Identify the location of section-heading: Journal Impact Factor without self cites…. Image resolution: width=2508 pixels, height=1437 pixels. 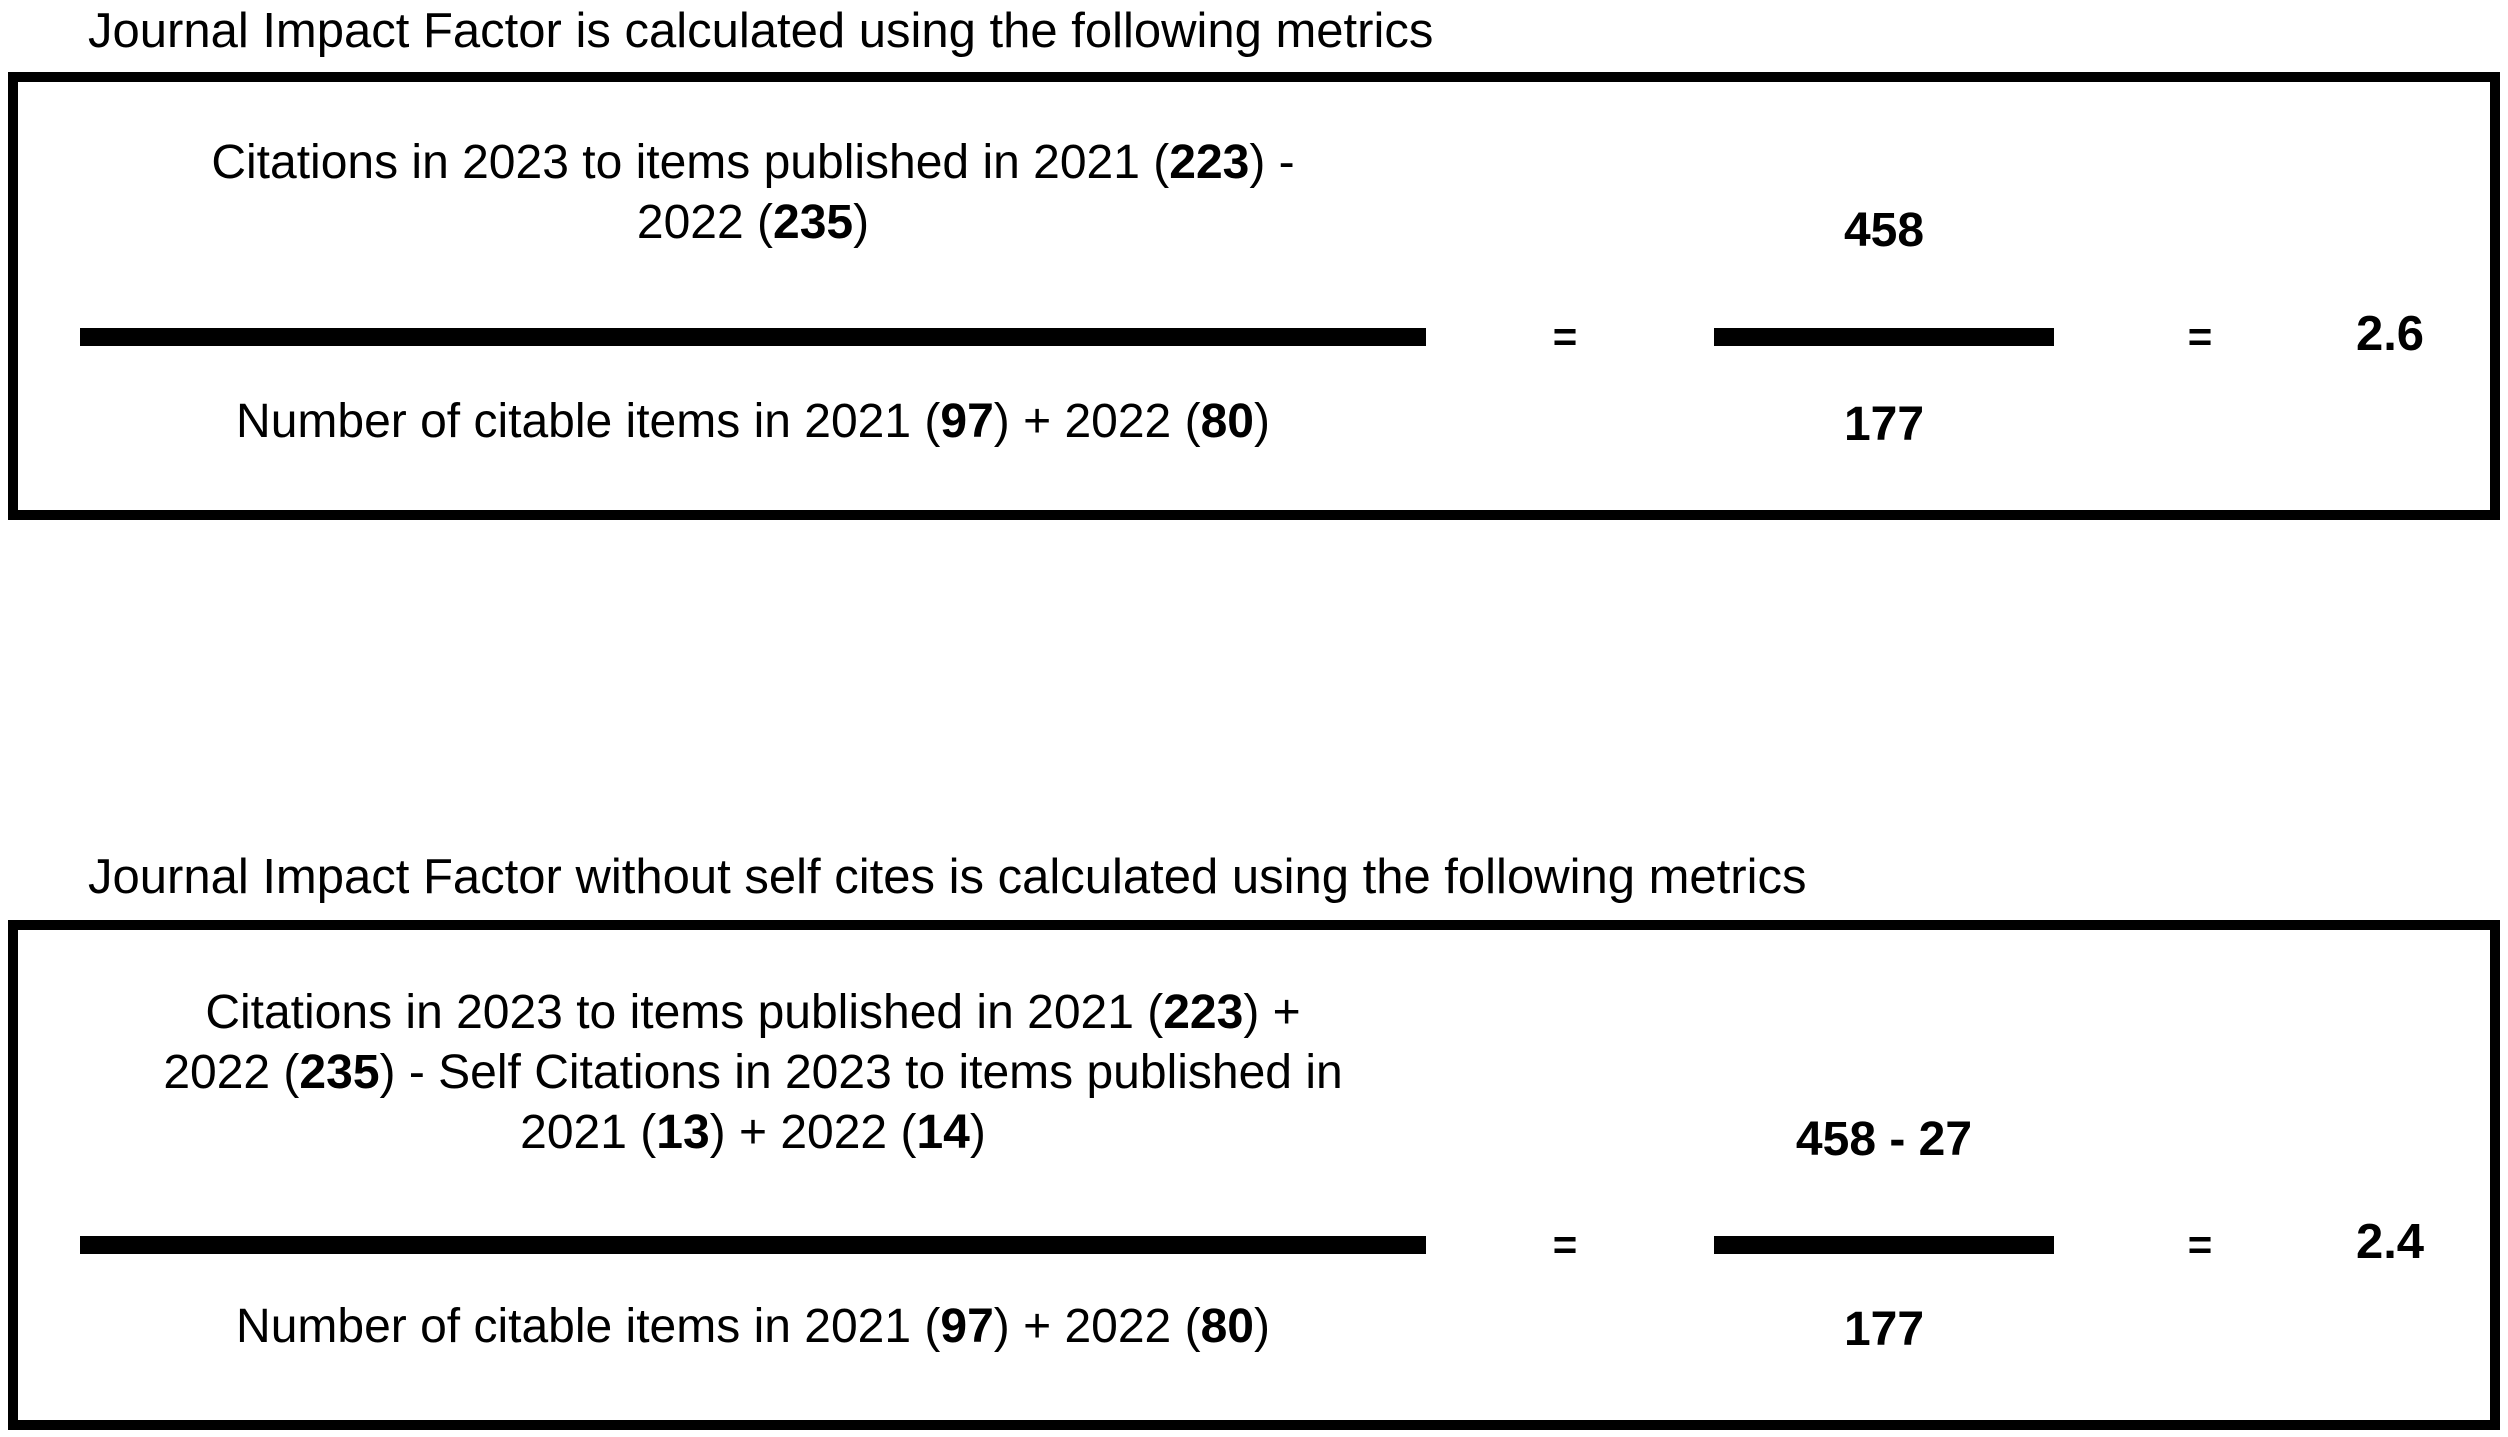
(947, 877).